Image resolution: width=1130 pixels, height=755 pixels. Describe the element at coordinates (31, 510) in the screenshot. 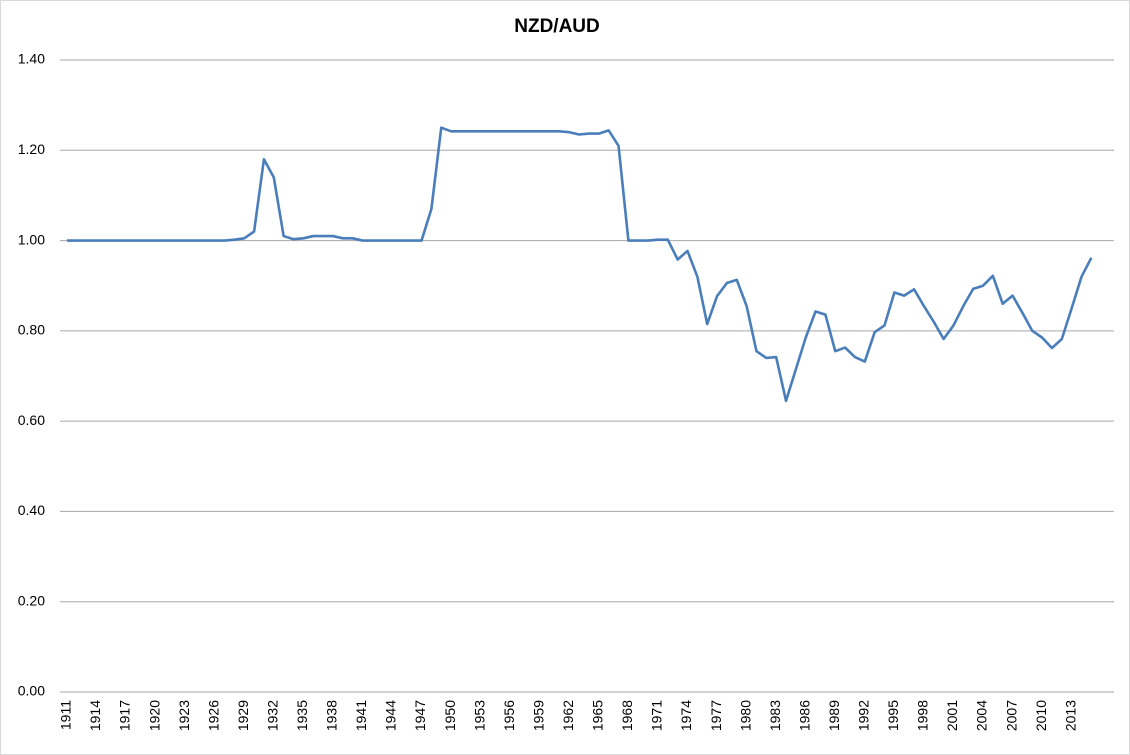

I see `y-tick-label: 0.40` at that location.